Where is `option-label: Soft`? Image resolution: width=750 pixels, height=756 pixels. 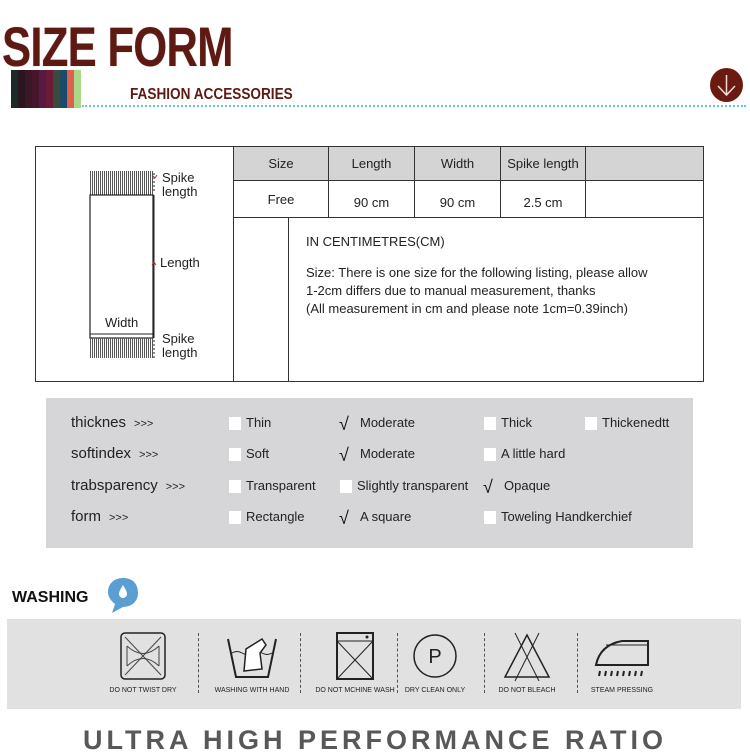
option-label: Soft is located at coordinates (258, 453).